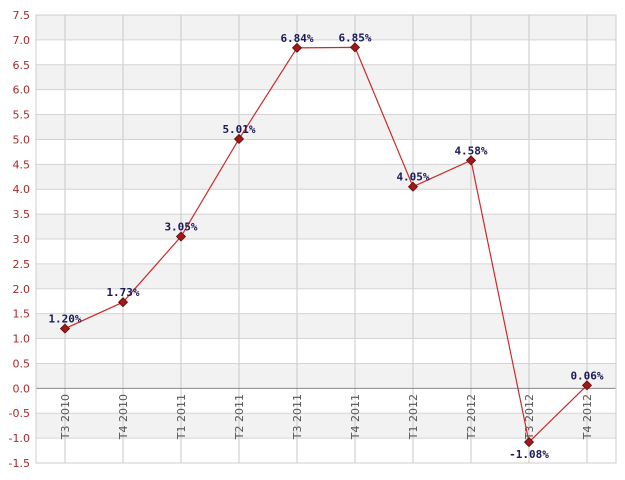 The height and width of the screenshot is (480, 625). What do you see at coordinates (22, 214) in the screenshot?
I see `y-tick-label: 3.5` at bounding box center [22, 214].